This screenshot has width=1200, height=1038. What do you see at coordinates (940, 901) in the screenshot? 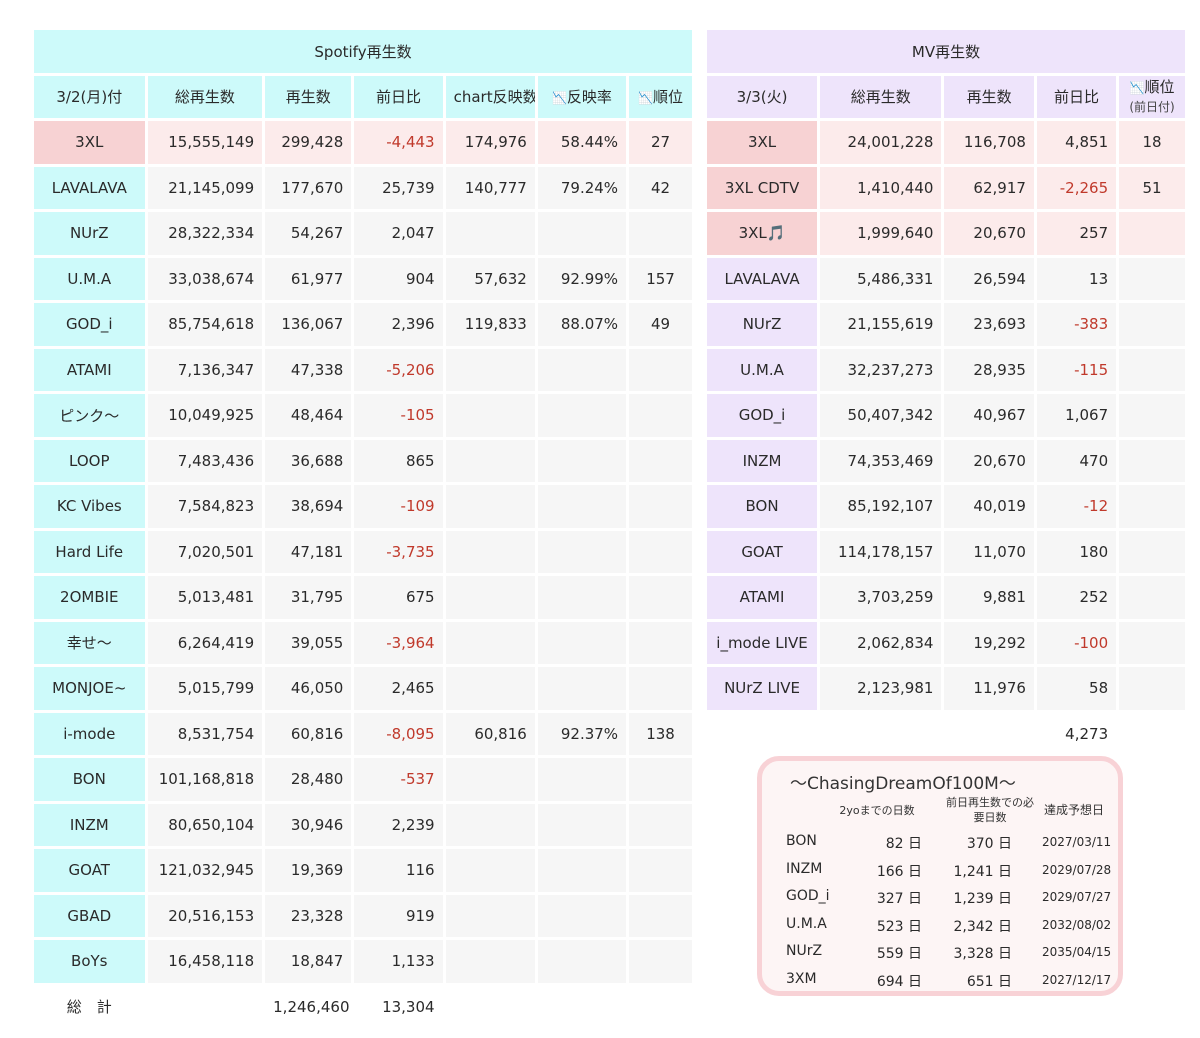
I see `chasing-row: GOD_i 327 日 1,239 日 2029/07/27` at bounding box center [940, 901].